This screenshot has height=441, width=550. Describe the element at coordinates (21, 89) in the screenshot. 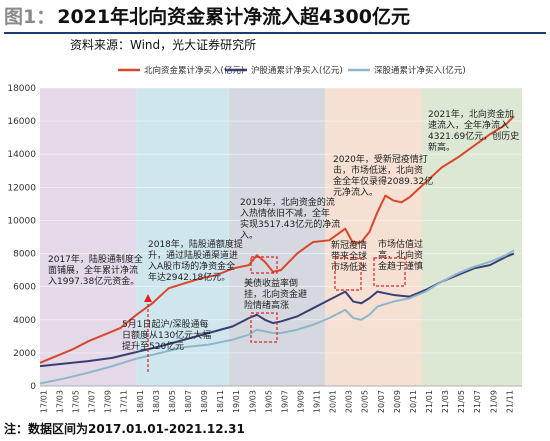

I see `y-tick-label: 18000` at that location.